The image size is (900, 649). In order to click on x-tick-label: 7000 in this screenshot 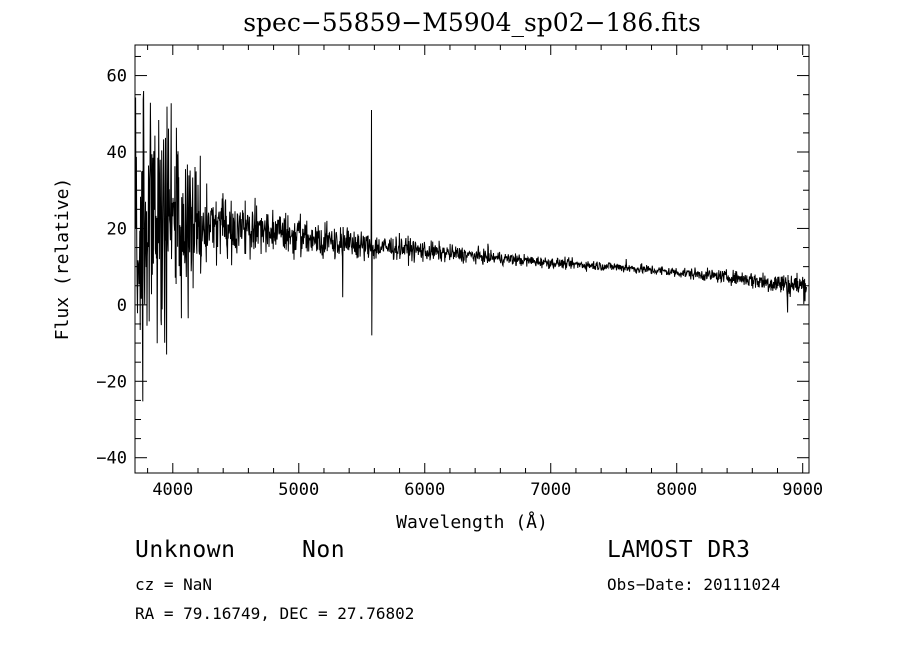, I will do `click(550, 490)`.